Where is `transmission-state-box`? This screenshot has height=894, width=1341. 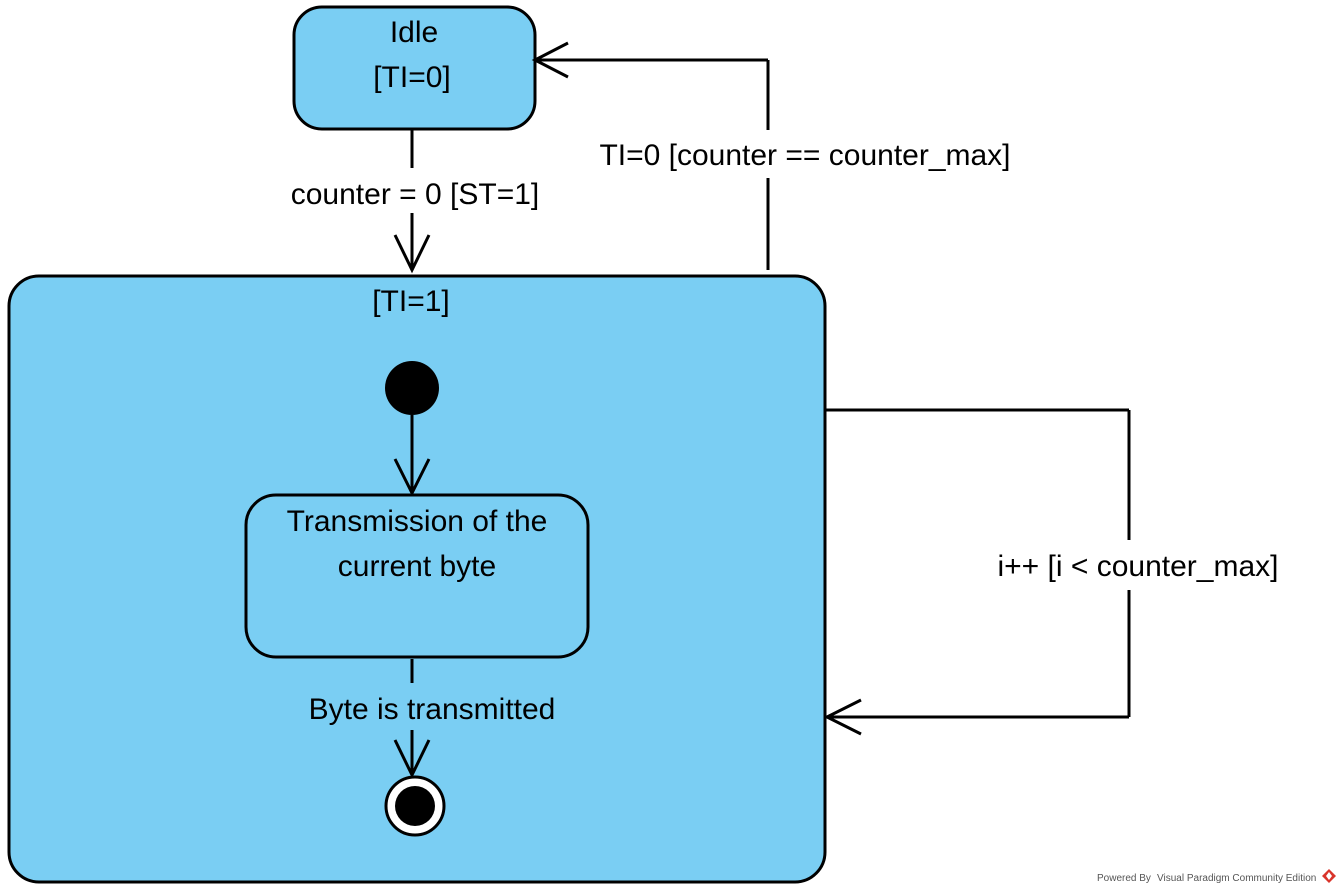 transmission-state-box is located at coordinates (417, 576).